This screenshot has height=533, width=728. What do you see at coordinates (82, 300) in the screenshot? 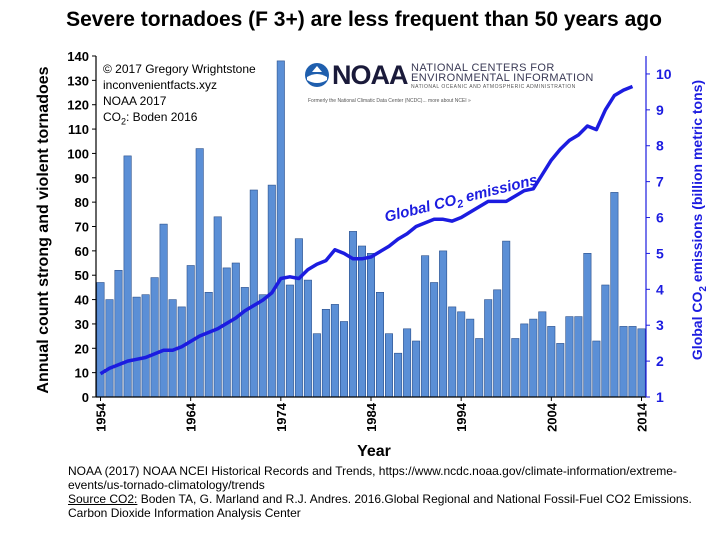
I see `y-tick-40: 40` at bounding box center [82, 300].